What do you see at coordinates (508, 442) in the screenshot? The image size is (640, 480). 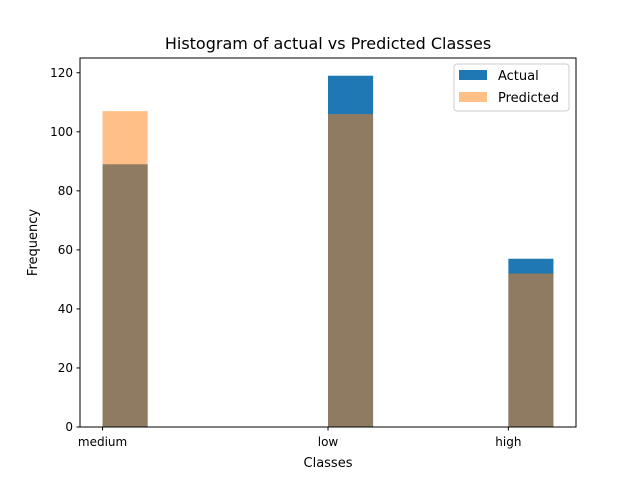 I see `x-tick-label: high` at bounding box center [508, 442].